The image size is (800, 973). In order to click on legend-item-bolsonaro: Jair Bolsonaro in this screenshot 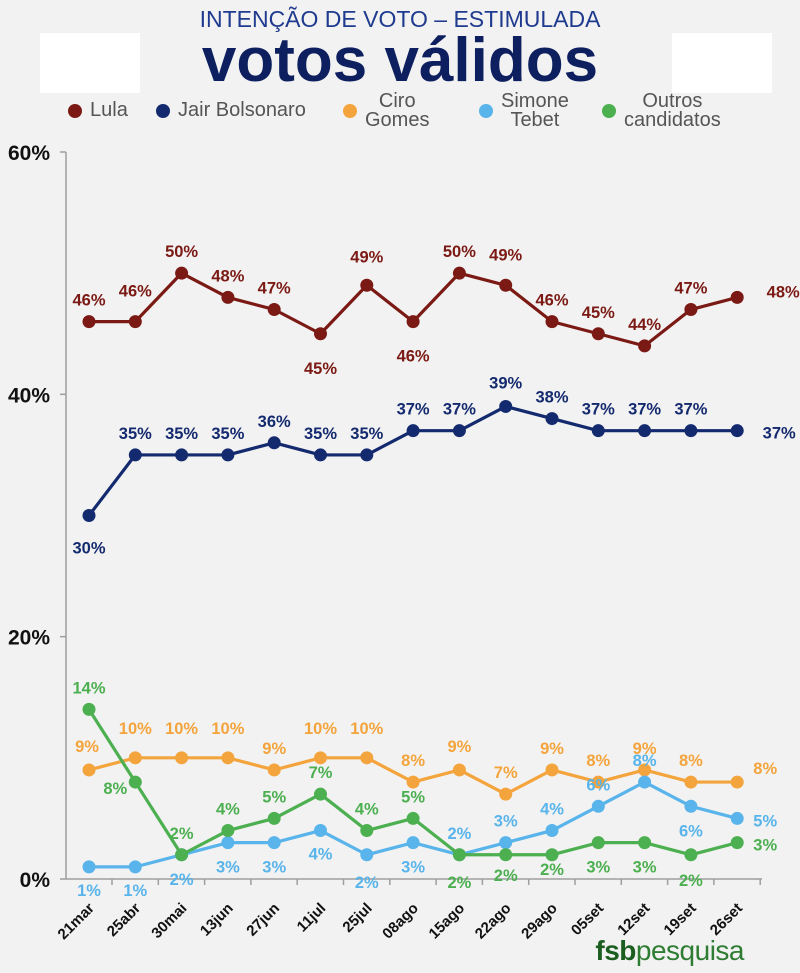, I will do `click(231, 106)`.